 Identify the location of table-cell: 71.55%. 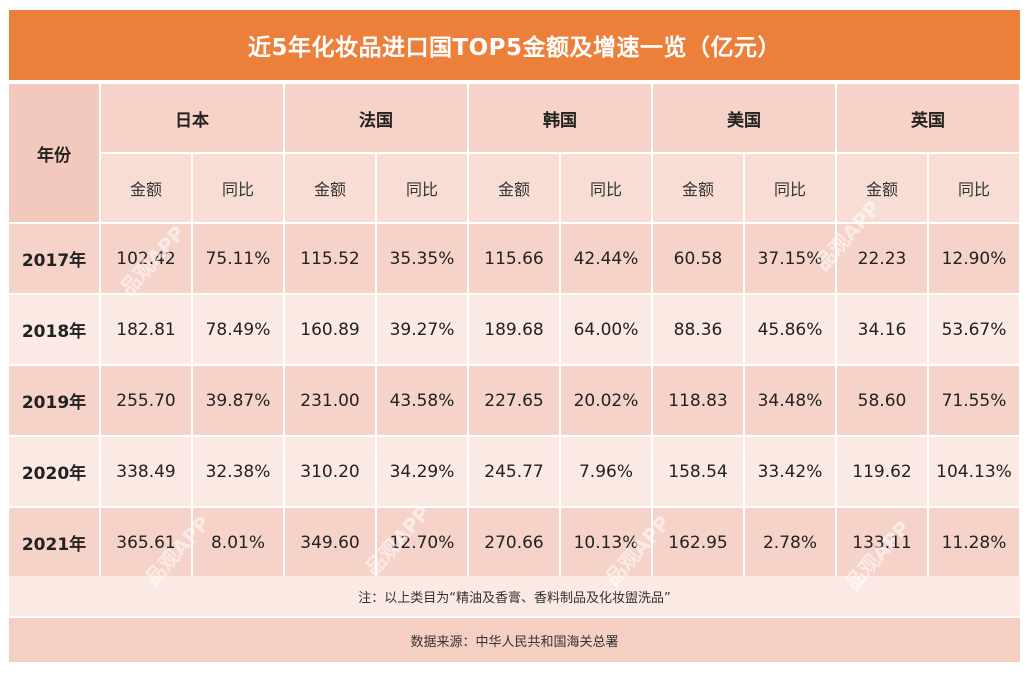
(974, 400).